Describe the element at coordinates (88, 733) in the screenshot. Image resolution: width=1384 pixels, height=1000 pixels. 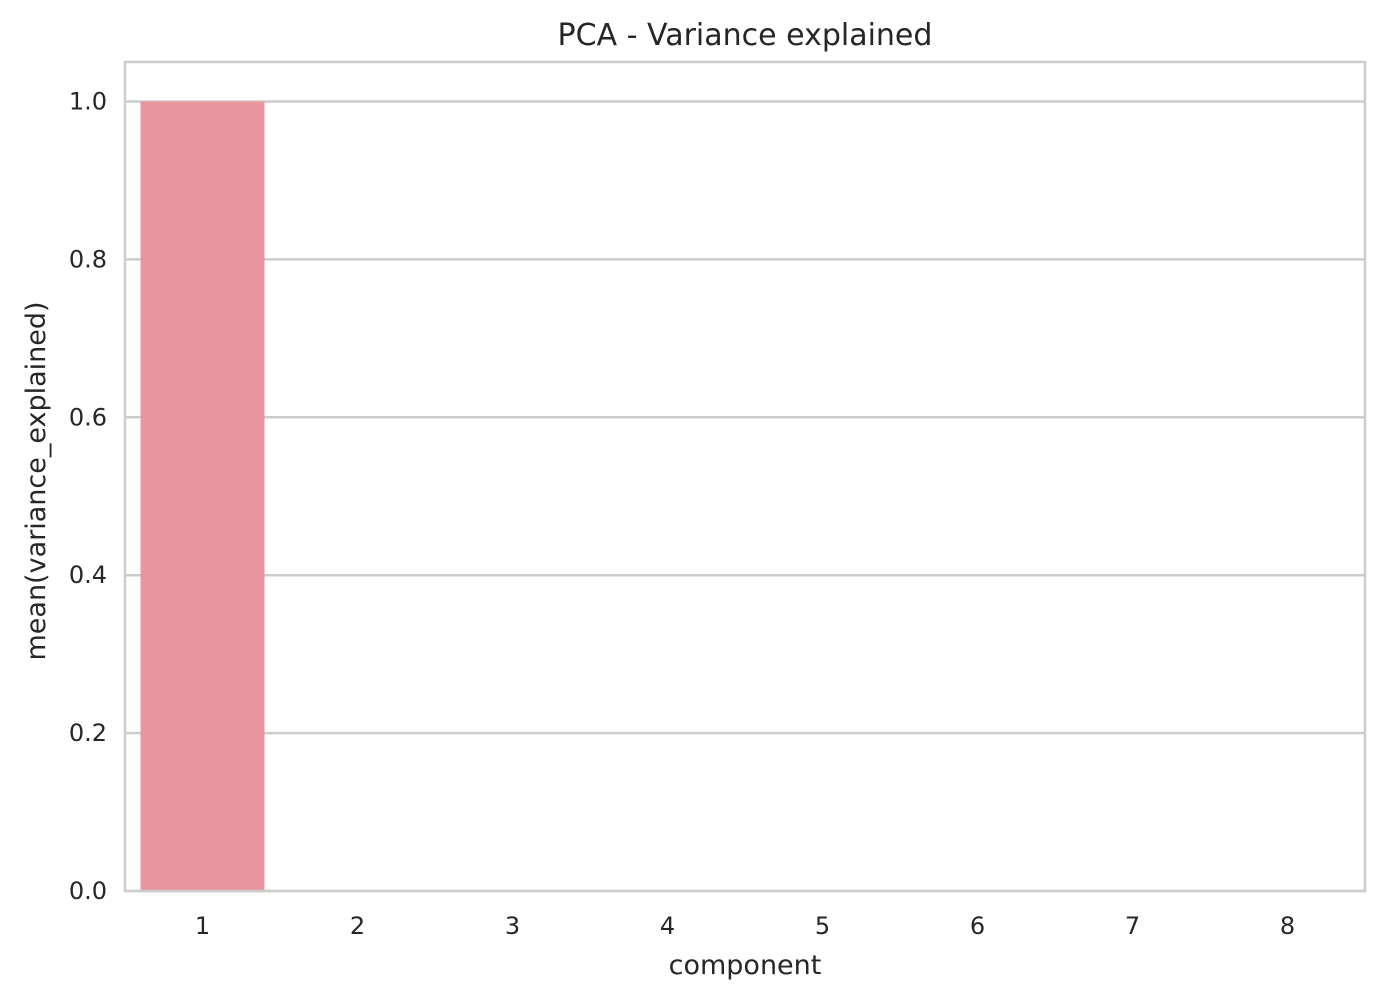
I see `y-tick-label: 0.2` at that location.